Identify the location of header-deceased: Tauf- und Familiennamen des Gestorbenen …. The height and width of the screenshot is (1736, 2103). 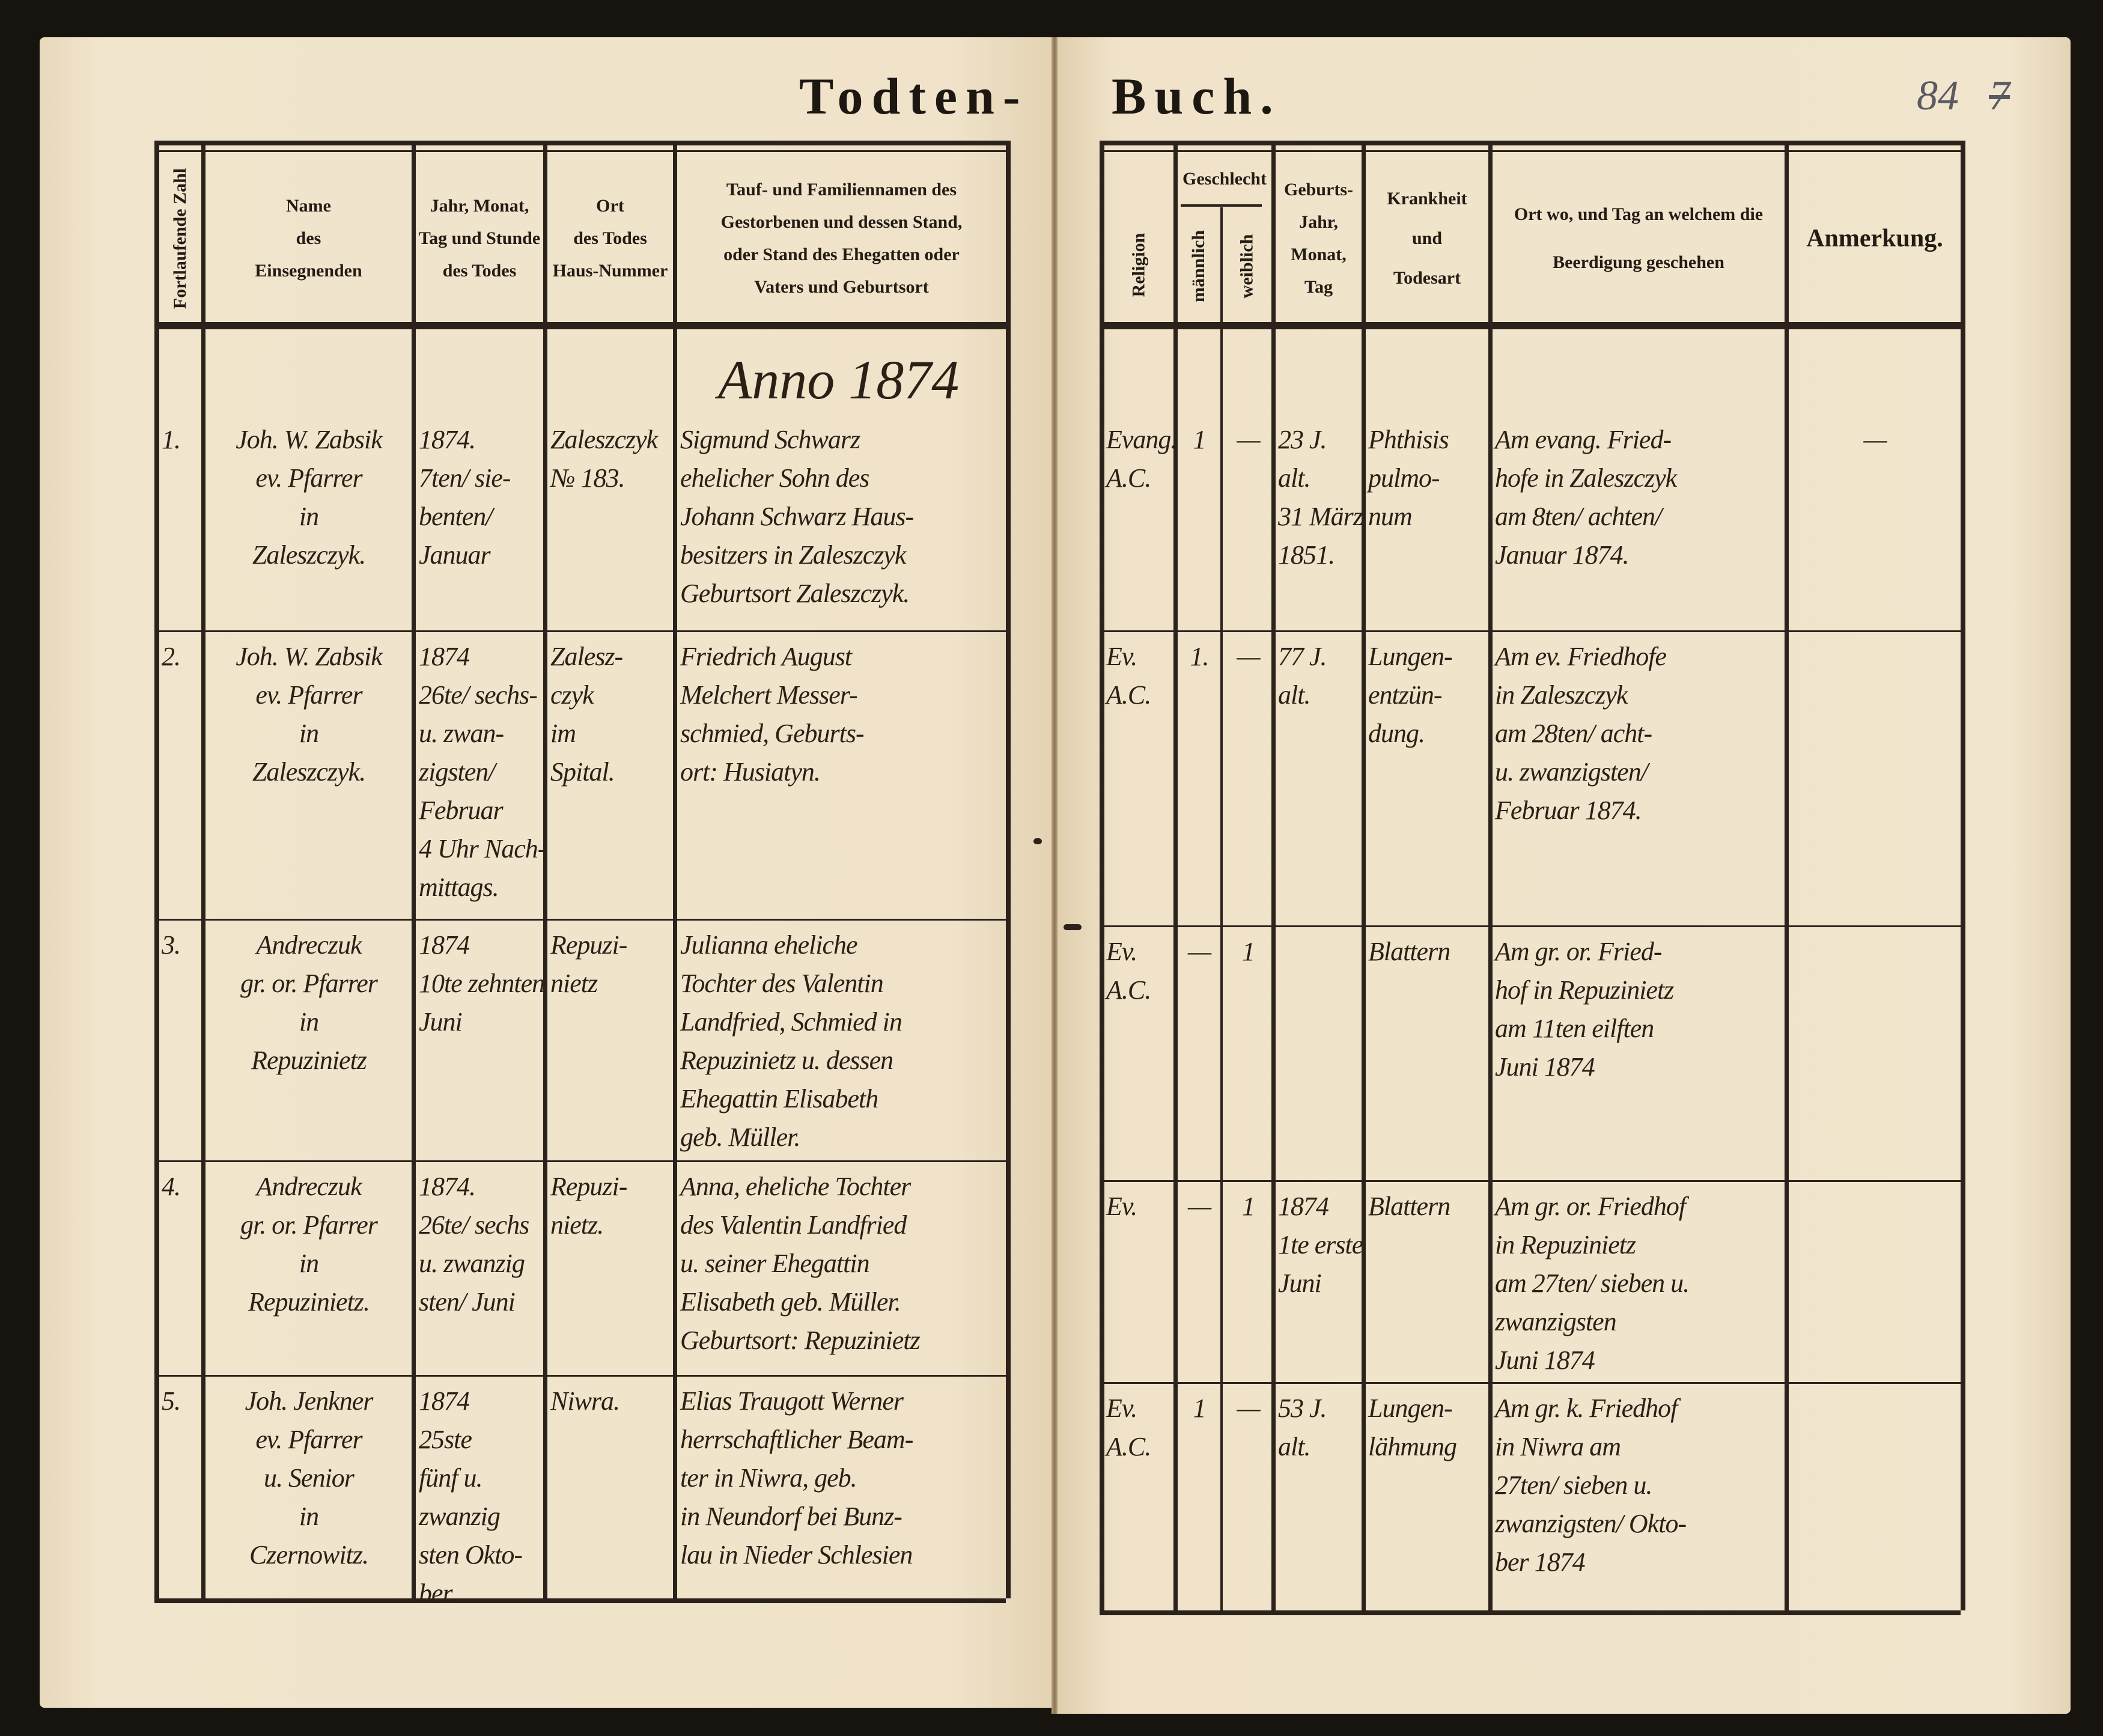
(841, 238).